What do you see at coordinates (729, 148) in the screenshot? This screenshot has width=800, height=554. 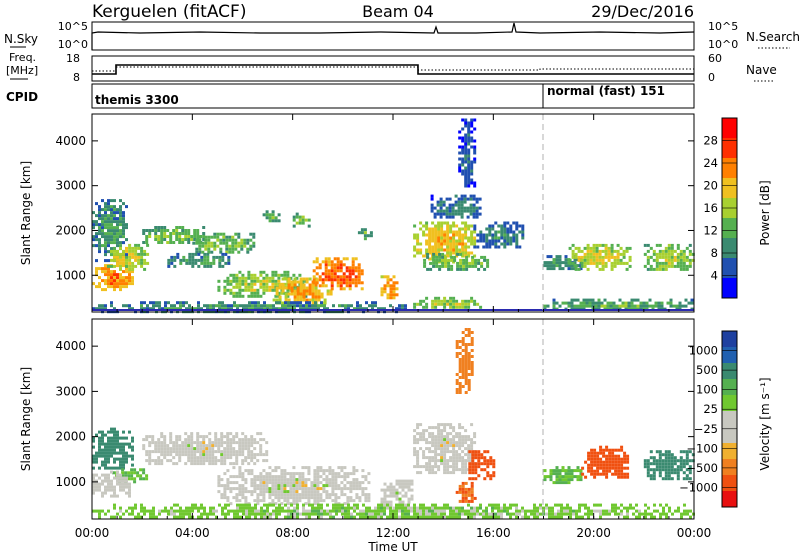 I see `power-colorbar-swatch` at bounding box center [729, 148].